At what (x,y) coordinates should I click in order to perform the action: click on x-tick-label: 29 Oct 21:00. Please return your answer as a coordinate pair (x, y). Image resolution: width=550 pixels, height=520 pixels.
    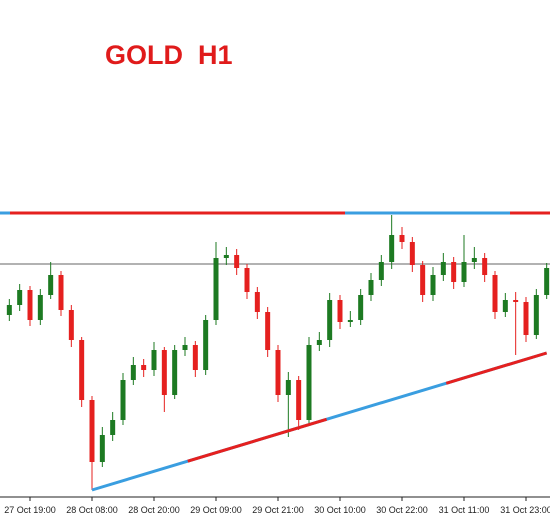
    Looking at the image, I should click on (278, 510).